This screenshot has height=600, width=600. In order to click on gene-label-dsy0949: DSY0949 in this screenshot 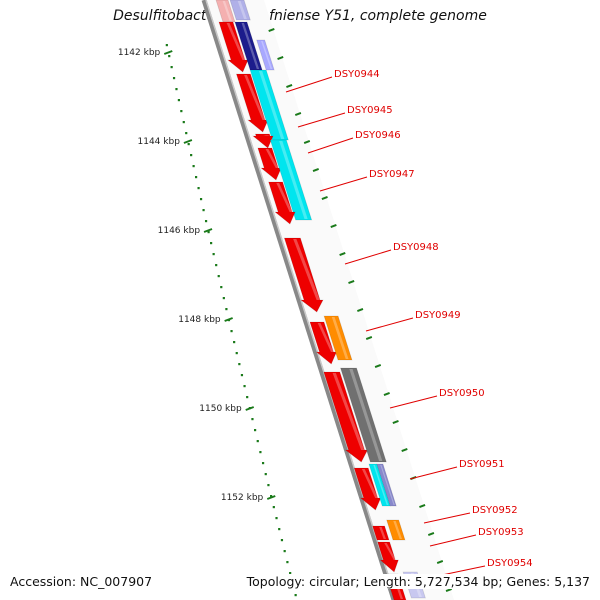, I will do `click(438, 315)`.